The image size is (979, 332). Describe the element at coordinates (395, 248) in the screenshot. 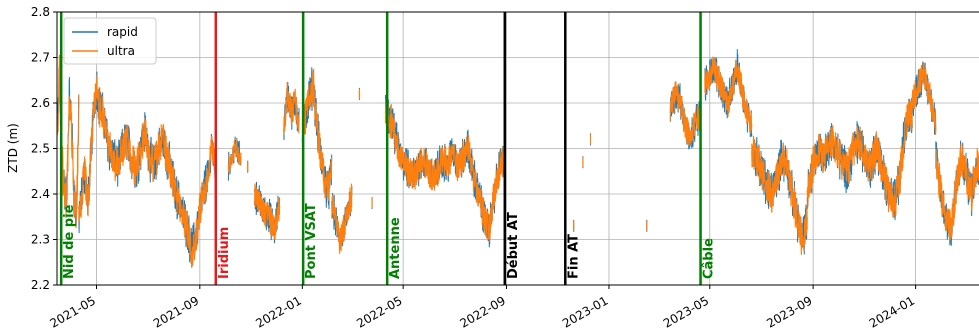

I see `event-label: Antenne` at that location.